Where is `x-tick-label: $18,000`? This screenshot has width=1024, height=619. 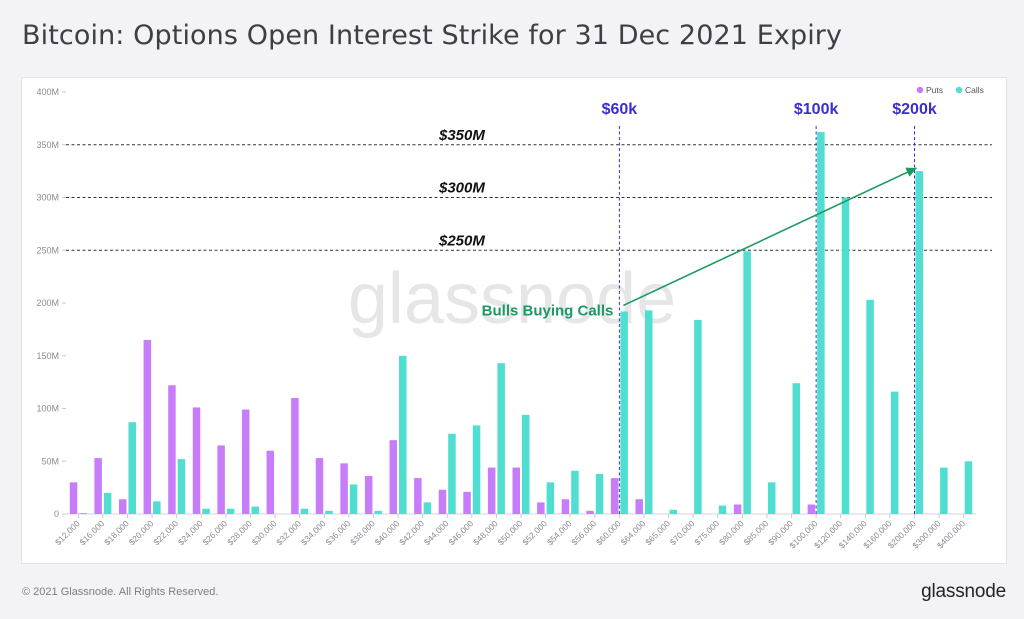 x-tick-label: $18,000 is located at coordinates (116, 532).